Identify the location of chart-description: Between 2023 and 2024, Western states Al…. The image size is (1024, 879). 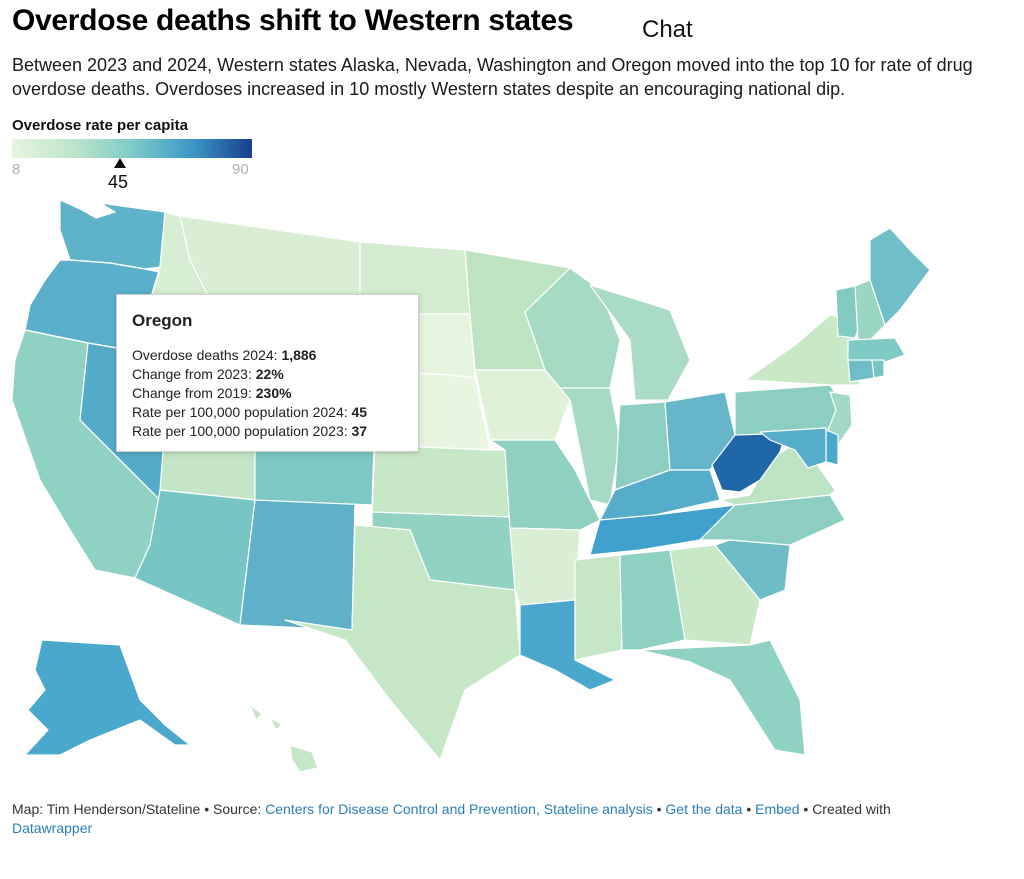
(492, 77).